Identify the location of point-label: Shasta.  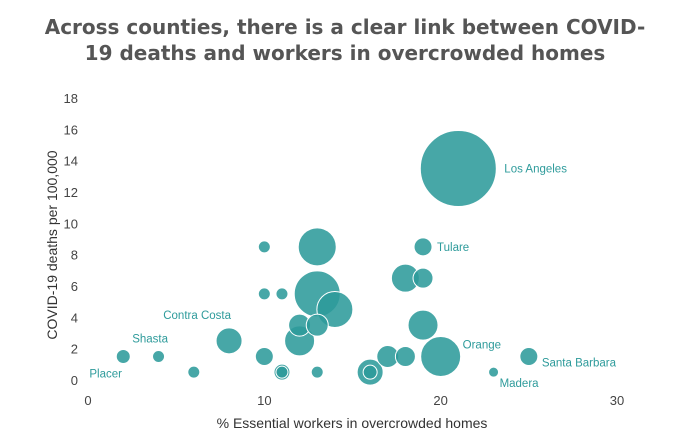
(150, 340).